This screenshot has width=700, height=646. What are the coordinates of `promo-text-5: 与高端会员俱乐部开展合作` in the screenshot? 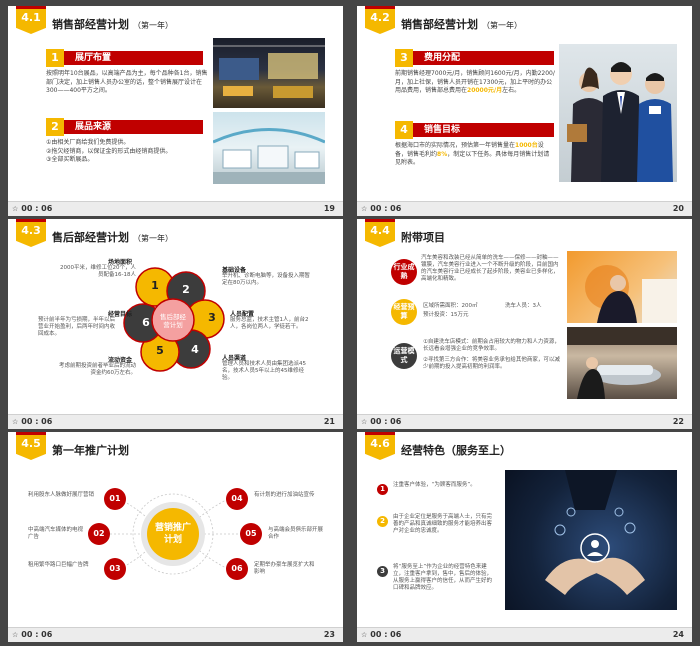 It's located at (296, 533).